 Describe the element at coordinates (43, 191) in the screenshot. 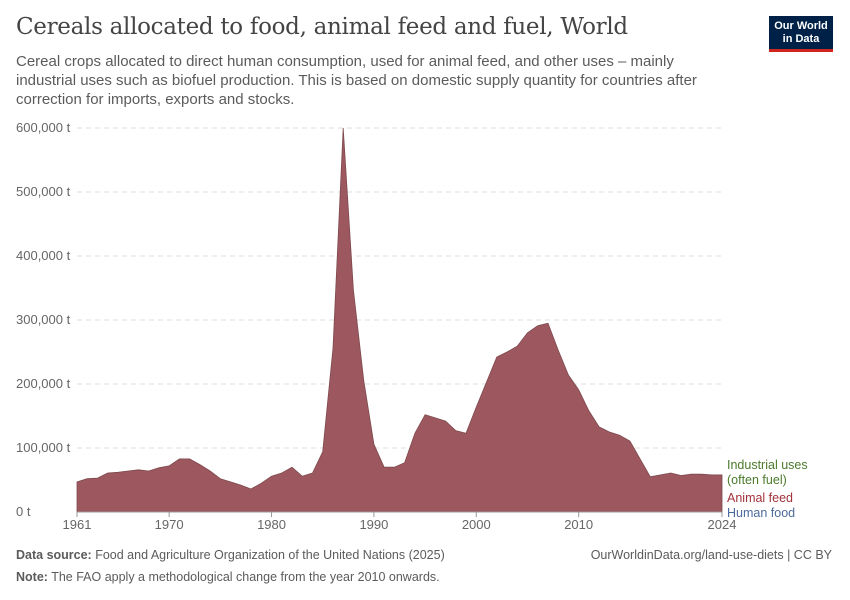

I see `y-tick-label: 500,000 t` at that location.